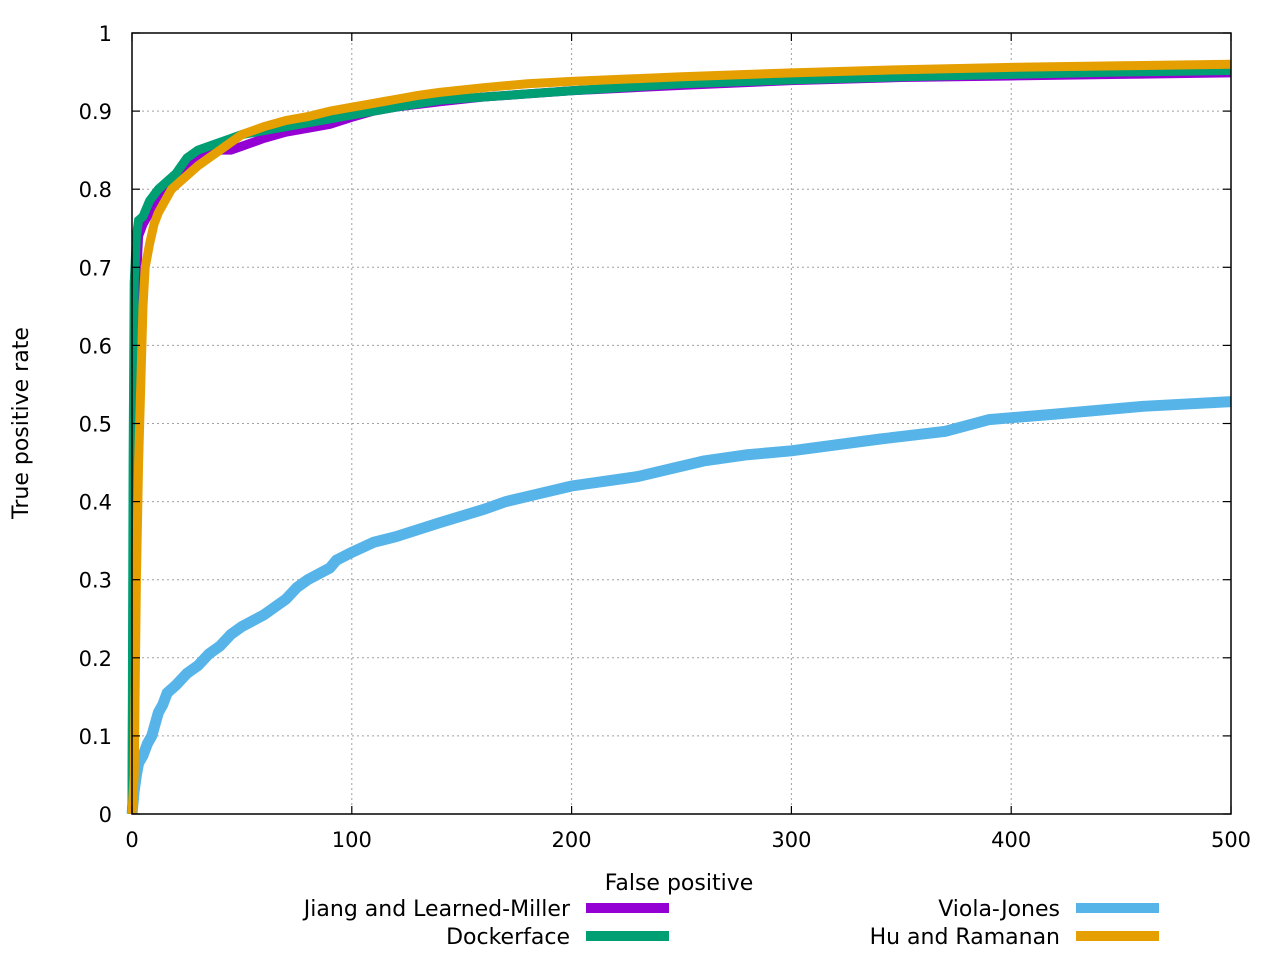  Describe the element at coordinates (508, 937) in the screenshot. I see `legend-label: Dockerface` at that location.